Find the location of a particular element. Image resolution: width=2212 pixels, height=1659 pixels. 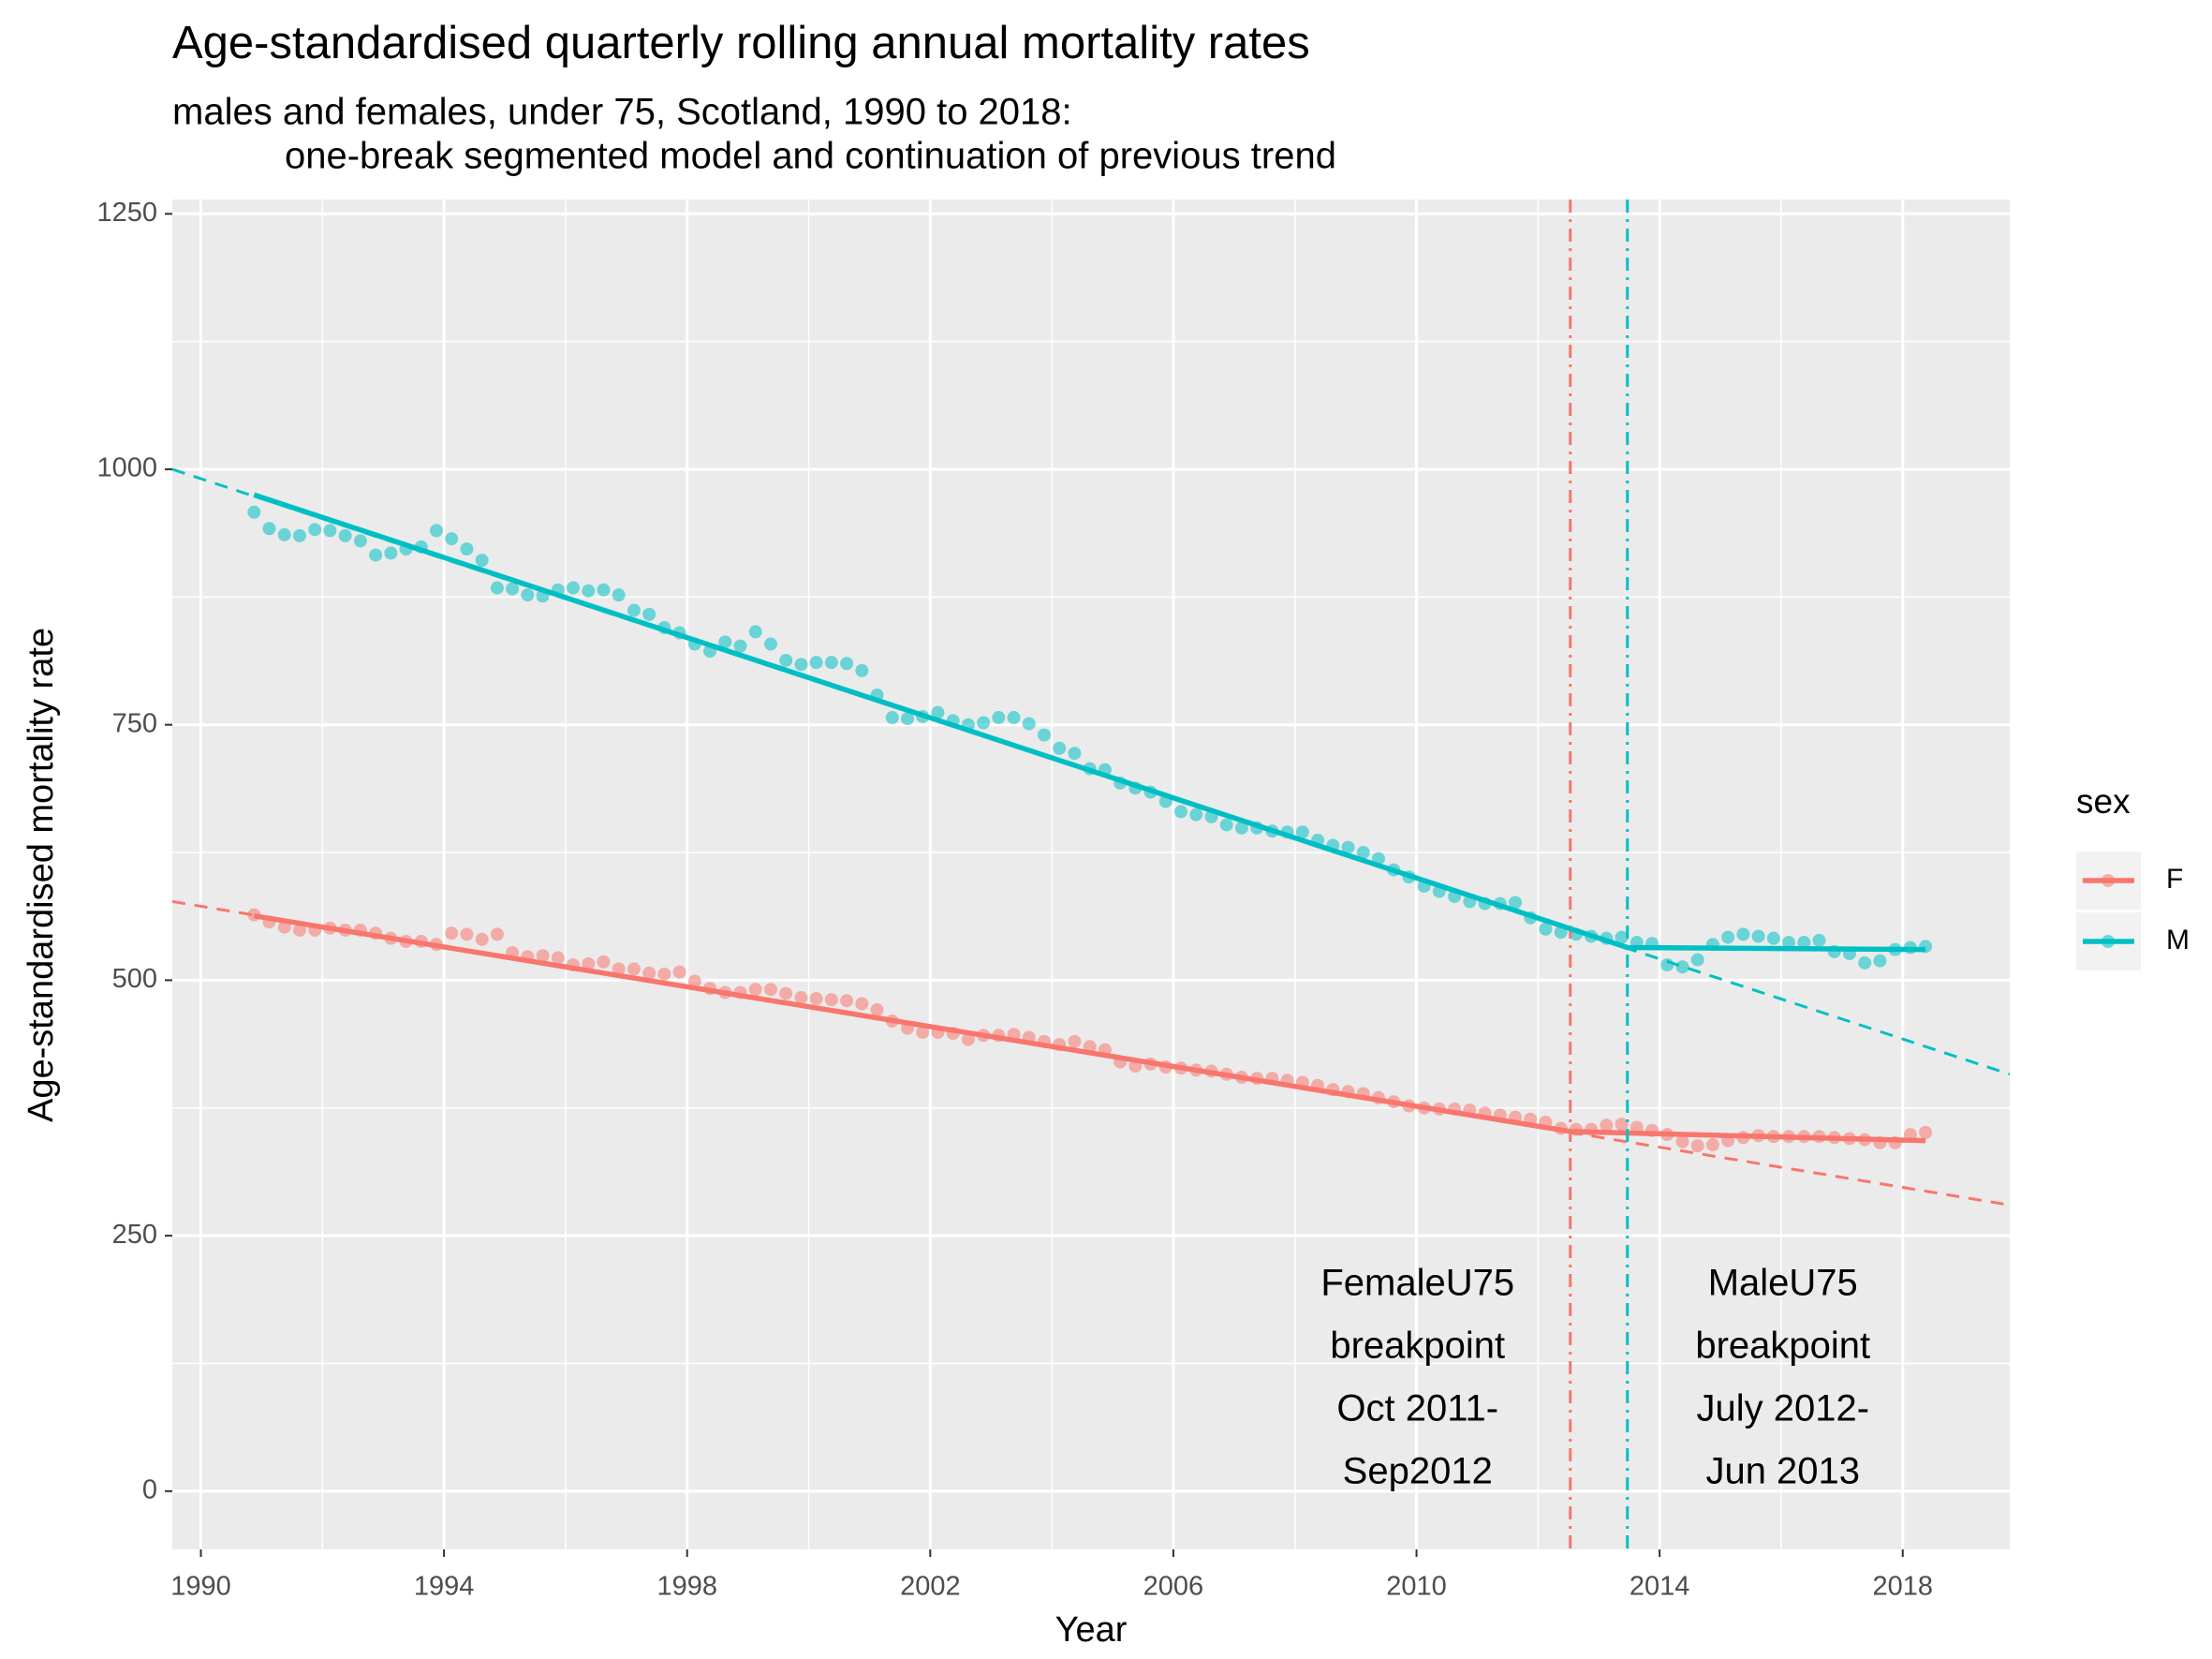

y-tick-label: 1250 is located at coordinates (126, 213).